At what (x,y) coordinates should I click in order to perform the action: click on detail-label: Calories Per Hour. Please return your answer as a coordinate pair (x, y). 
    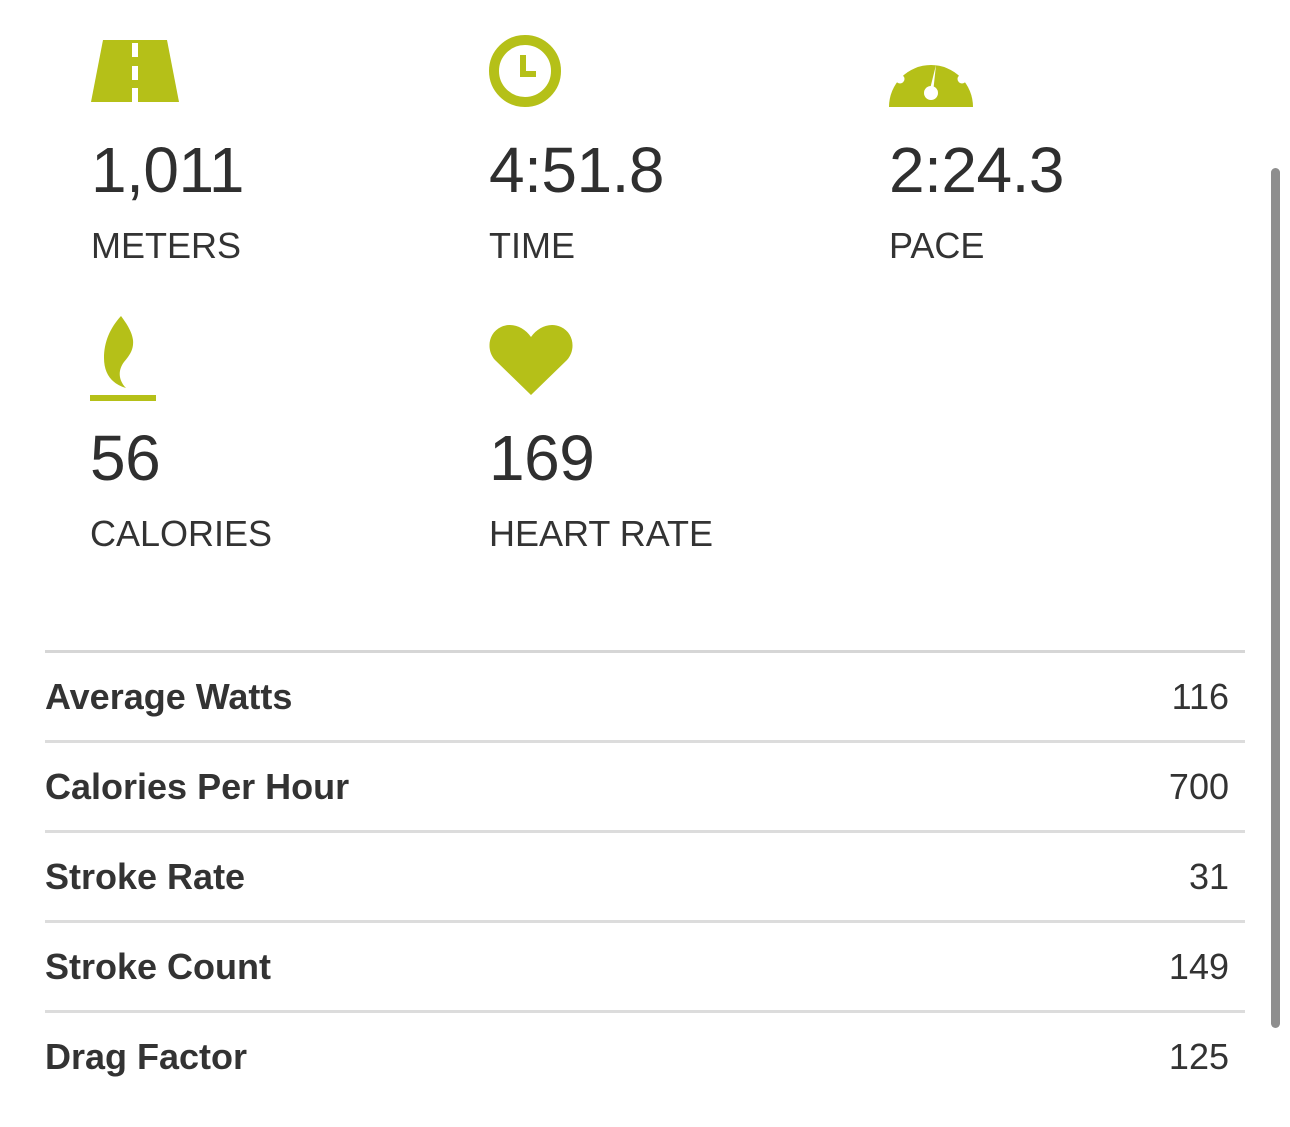
    Looking at the image, I should click on (197, 786).